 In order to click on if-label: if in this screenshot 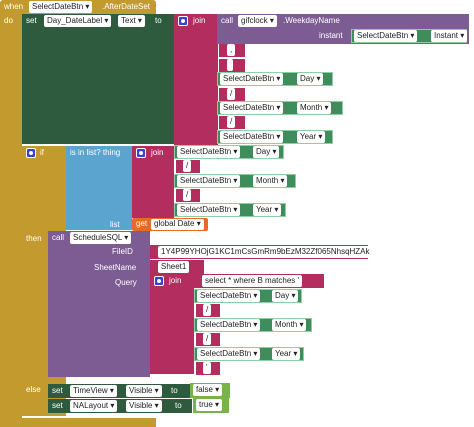, I will do `click(42, 152)`.